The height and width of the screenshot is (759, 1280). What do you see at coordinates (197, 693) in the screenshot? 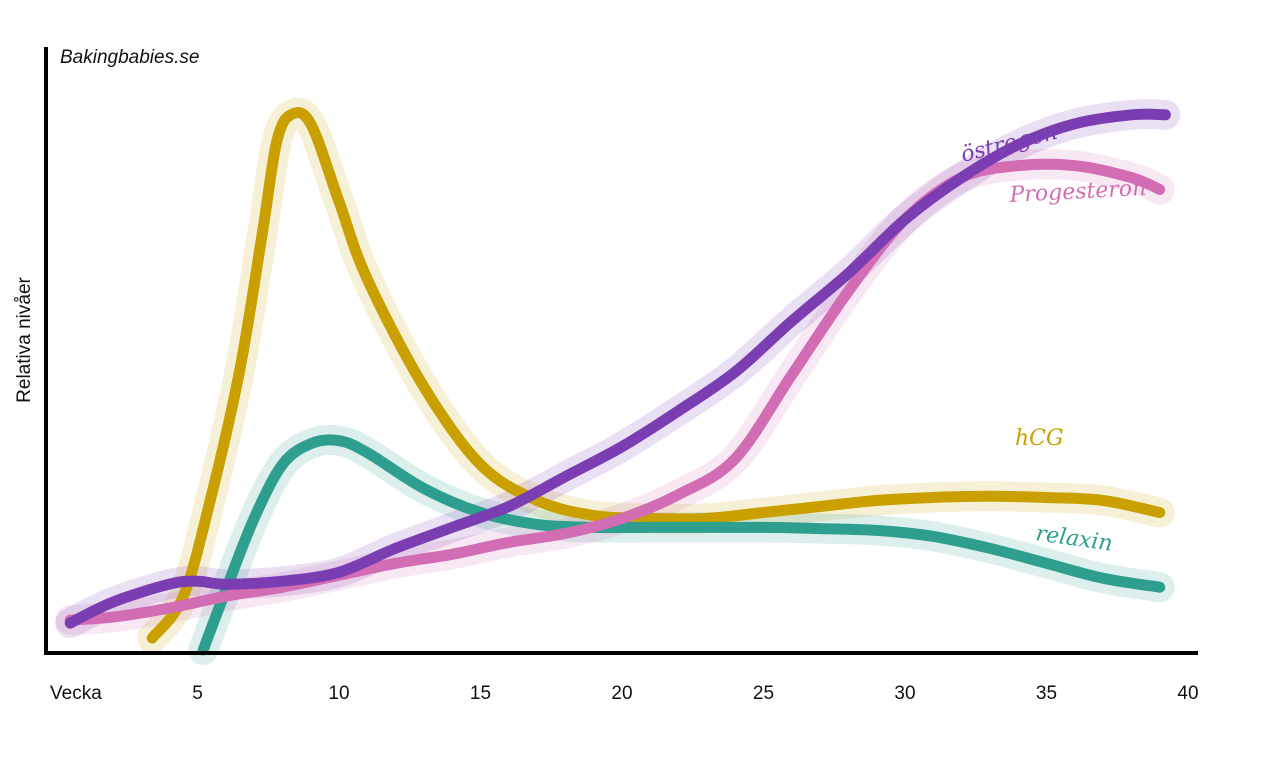
I see `x-tick-5: 5` at bounding box center [197, 693].